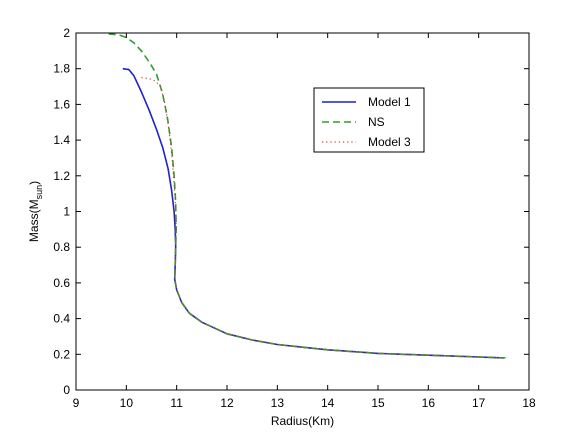 The image size is (584, 438). Describe the element at coordinates (61, 354) in the screenshot. I see `y-tick-label: 0.2` at that location.